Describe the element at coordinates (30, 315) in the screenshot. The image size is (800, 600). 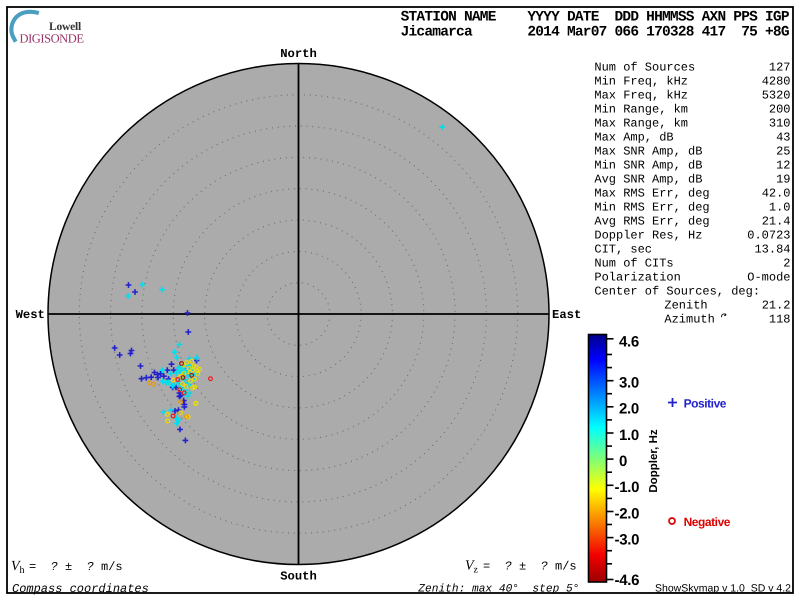
I see `svg-text: West` at that location.